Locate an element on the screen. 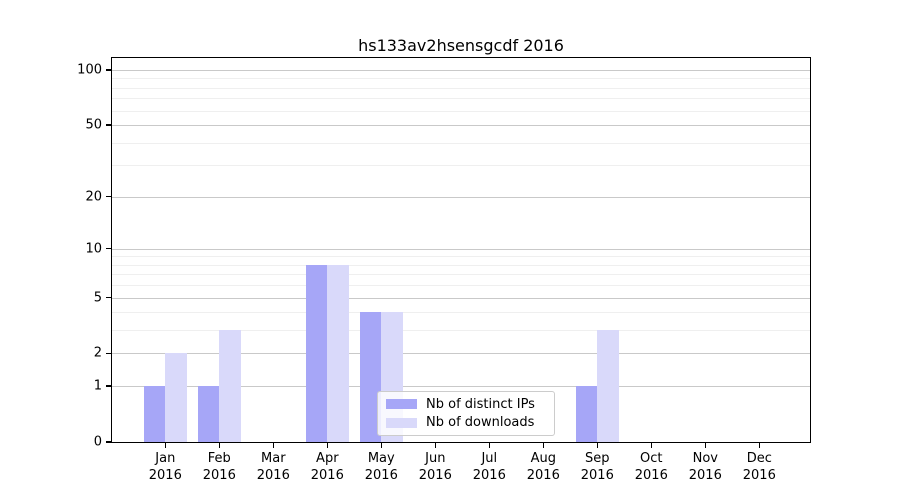 The image size is (900, 500). legend-label: Nb of distinct IPs is located at coordinates (480, 404).